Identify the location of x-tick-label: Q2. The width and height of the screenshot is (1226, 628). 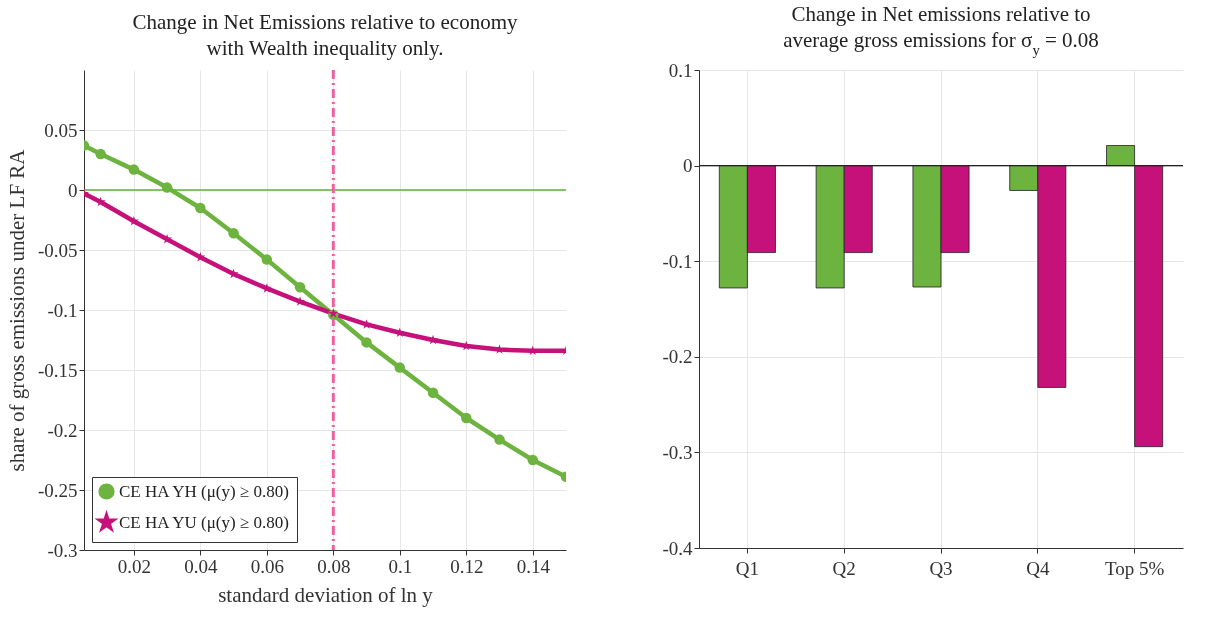
(844, 568).